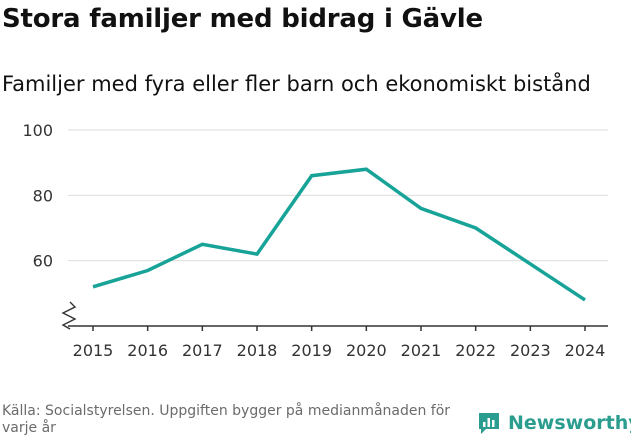  Describe the element at coordinates (530, 350) in the screenshot. I see `x-tick-label-2023: 2023` at that location.